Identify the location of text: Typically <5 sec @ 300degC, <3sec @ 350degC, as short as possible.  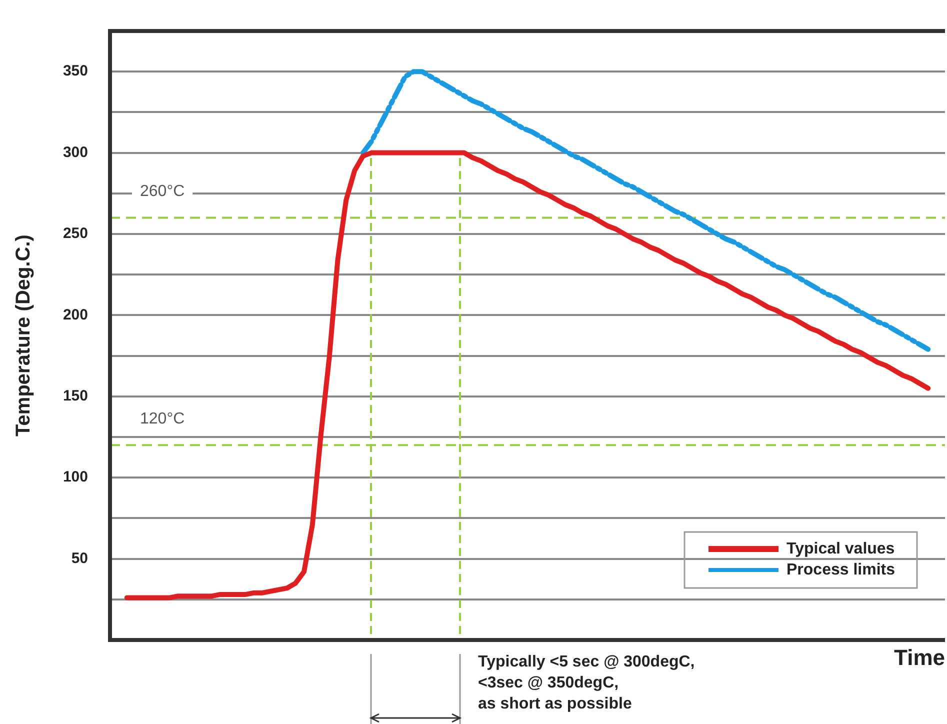
(586, 682).